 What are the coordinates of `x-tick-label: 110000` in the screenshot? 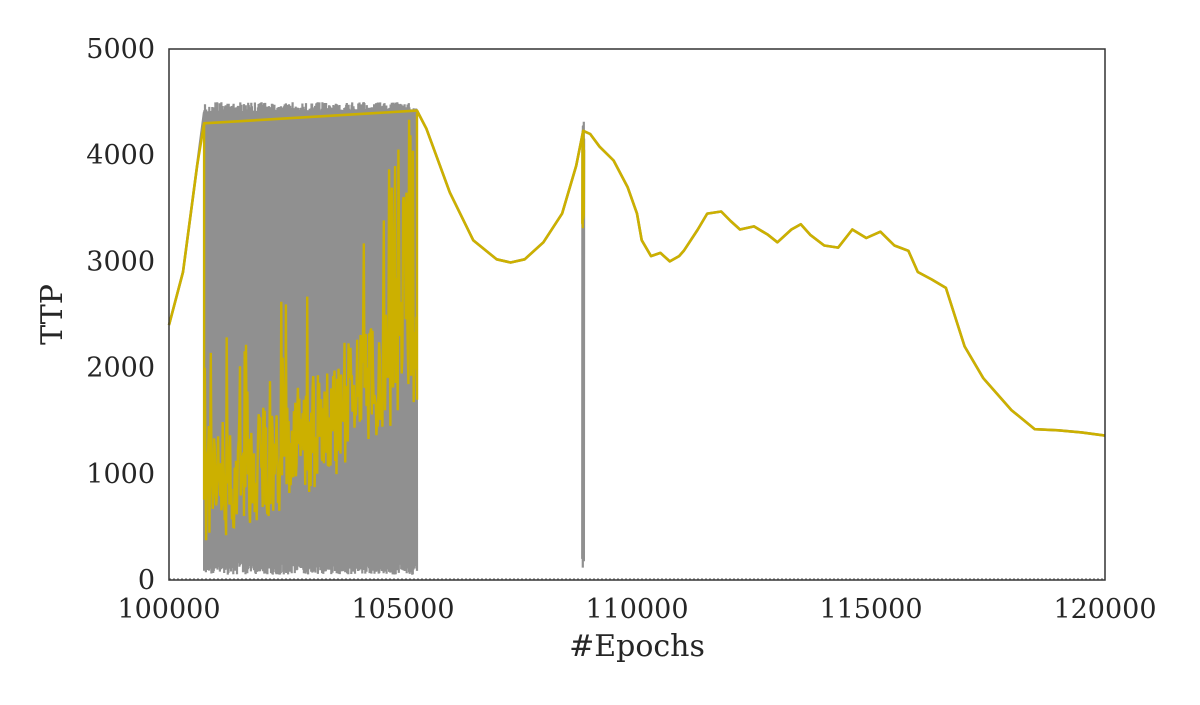 It's located at (636, 609).